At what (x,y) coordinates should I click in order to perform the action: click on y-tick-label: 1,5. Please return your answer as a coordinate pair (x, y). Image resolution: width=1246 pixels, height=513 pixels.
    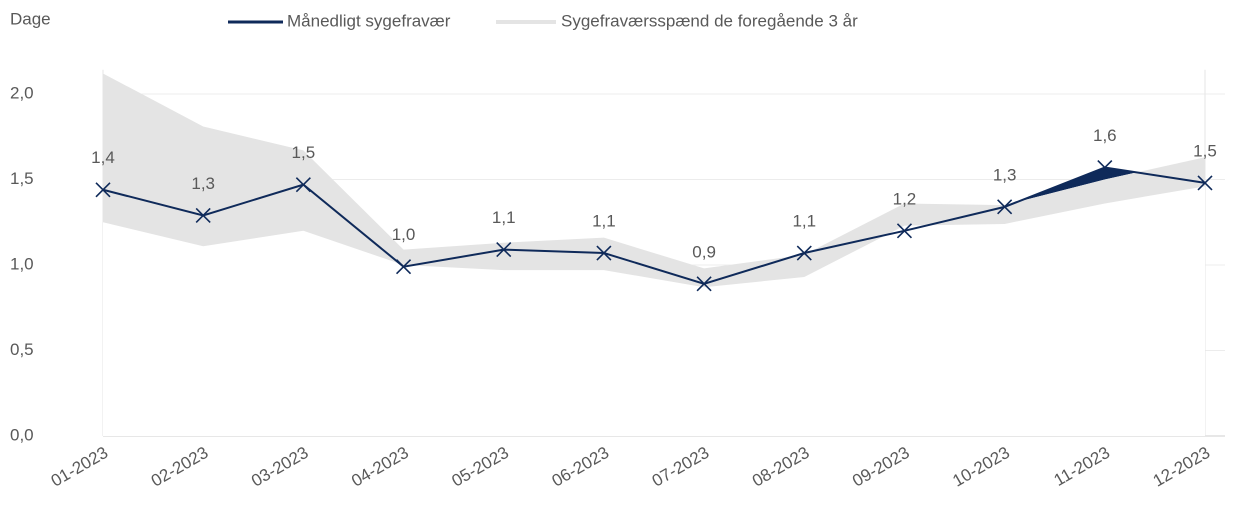
    Looking at the image, I should click on (22, 178).